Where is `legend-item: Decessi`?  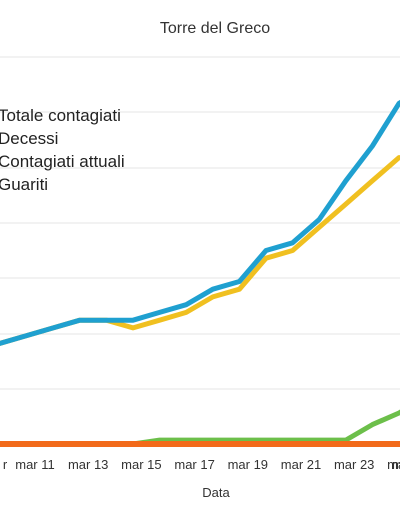
legend-item: Decessi is located at coordinates (29, 138).